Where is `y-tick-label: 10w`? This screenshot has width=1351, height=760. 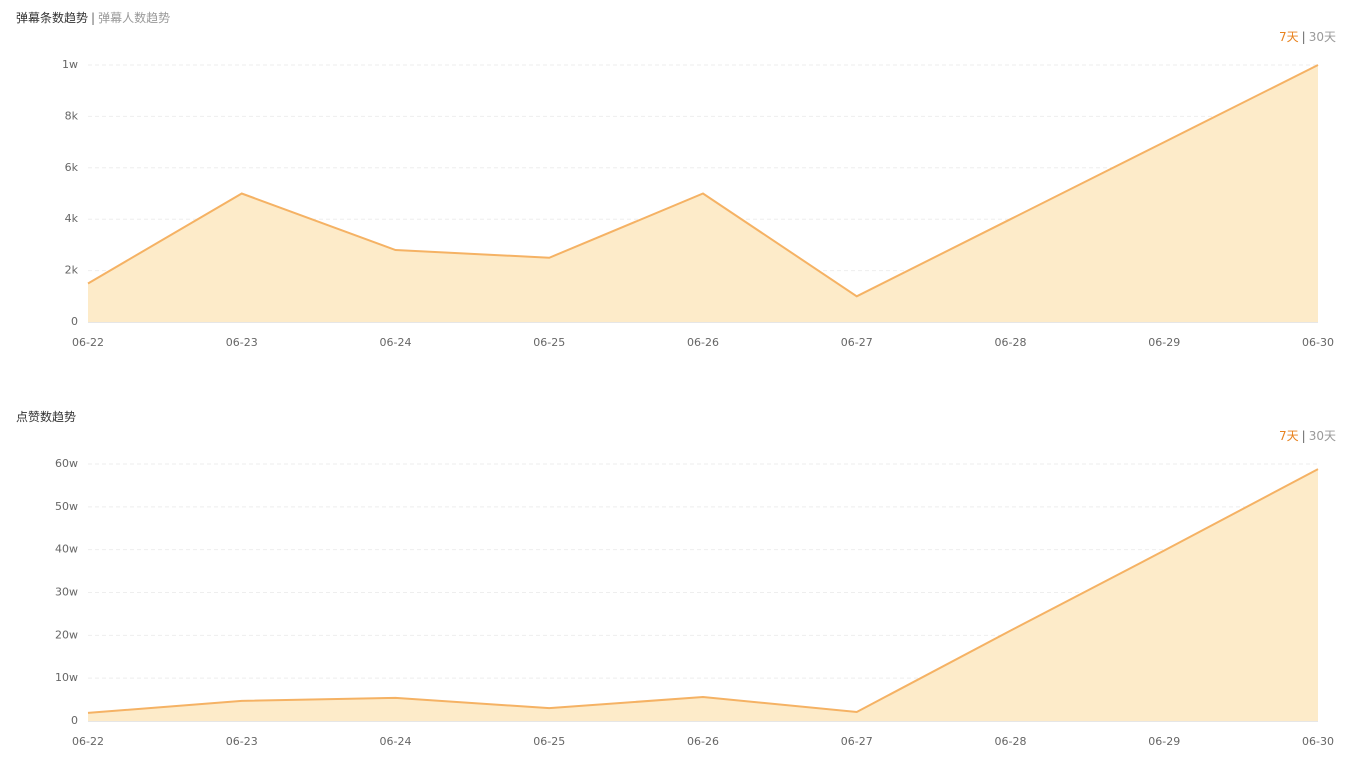
y-tick-label: 10w is located at coordinates (66, 677).